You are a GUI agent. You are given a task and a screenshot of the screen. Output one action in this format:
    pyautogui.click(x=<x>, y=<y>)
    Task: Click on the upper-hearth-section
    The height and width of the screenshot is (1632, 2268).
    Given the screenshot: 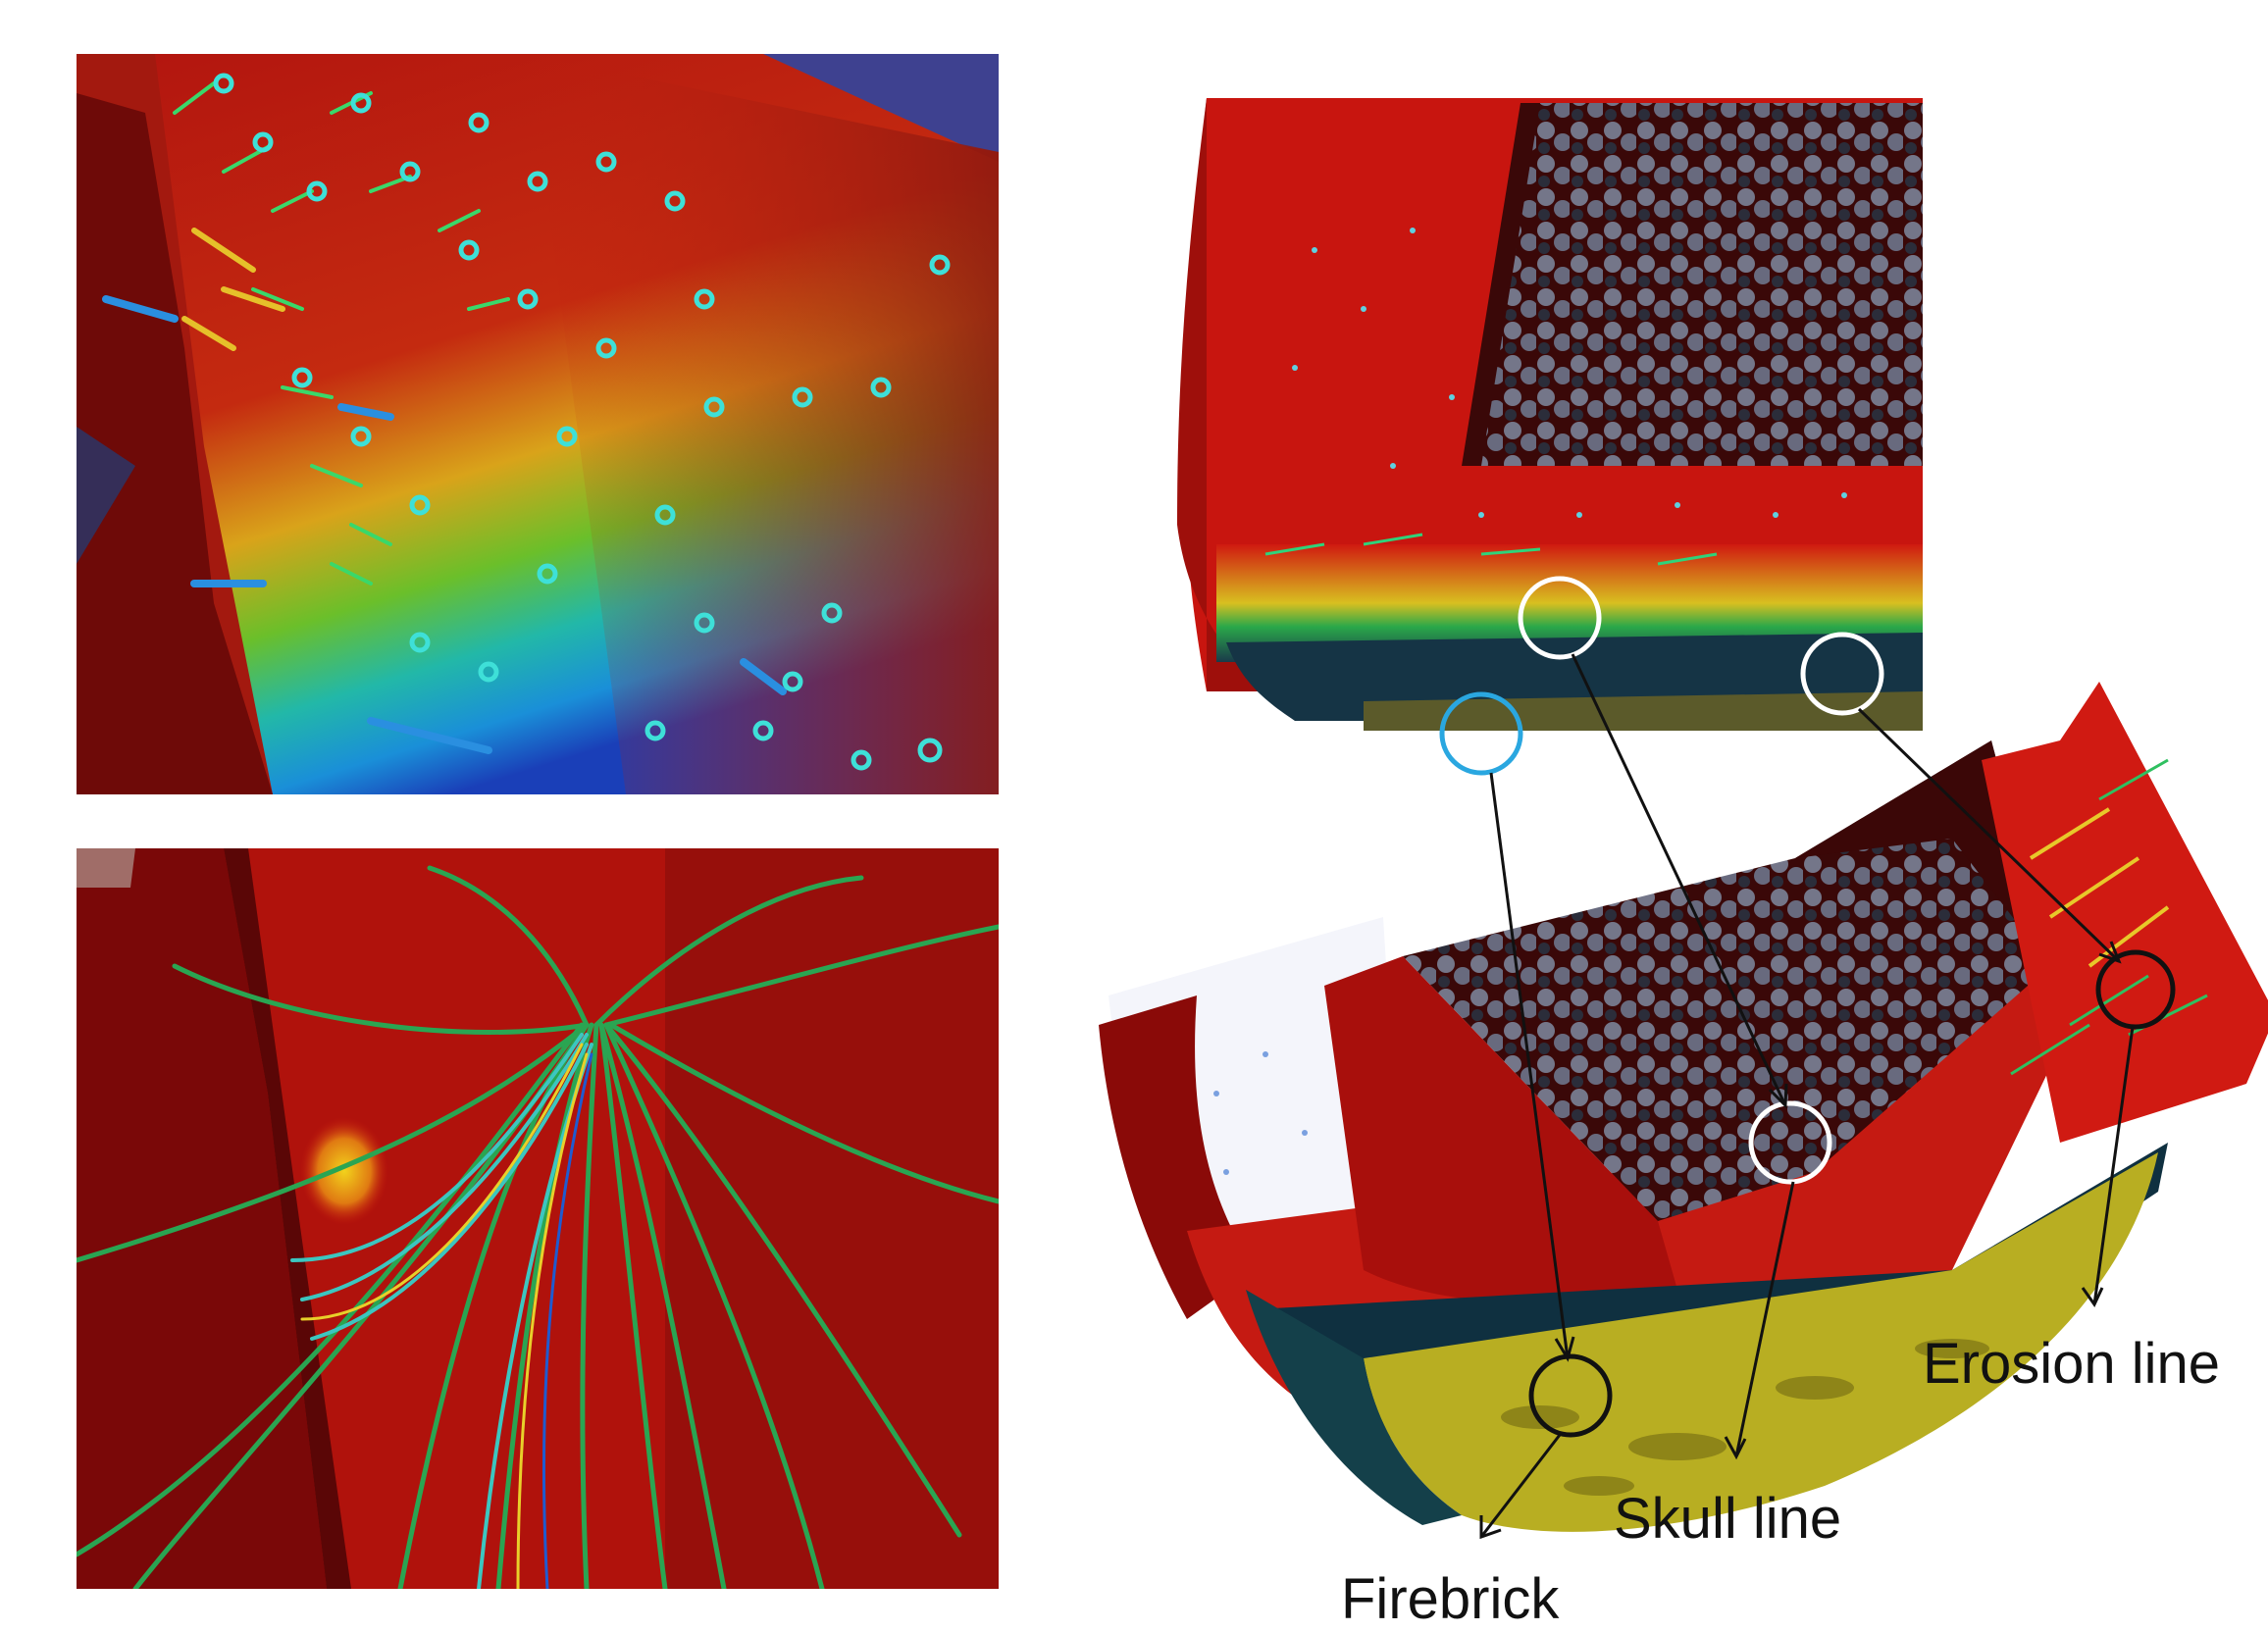 What is the action you would take?
    pyautogui.click(x=1550, y=414)
    